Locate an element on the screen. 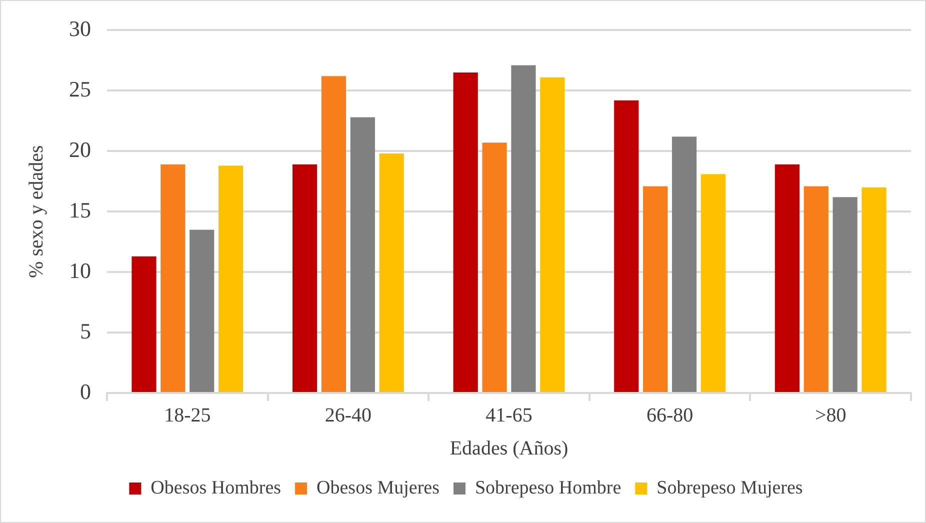  y-tick-label: 10 is located at coordinates (80, 270).